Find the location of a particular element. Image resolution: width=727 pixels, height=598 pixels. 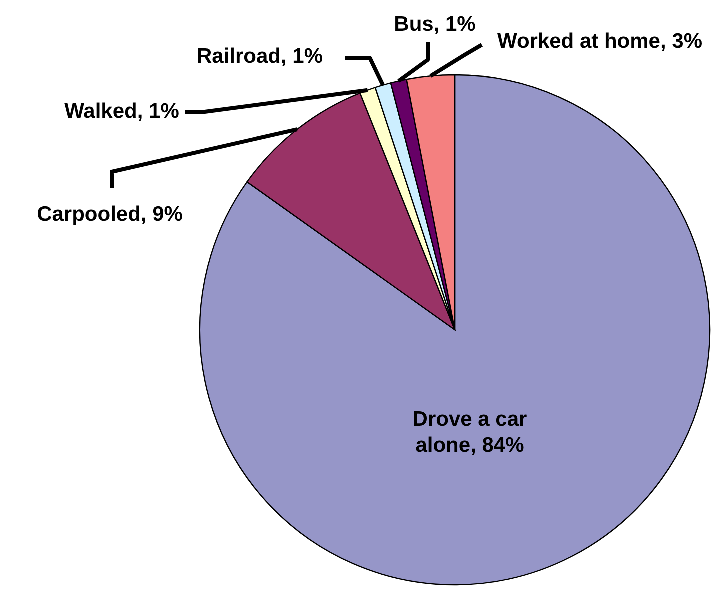

slice-label: Worked at home, 3% is located at coordinates (600, 41).